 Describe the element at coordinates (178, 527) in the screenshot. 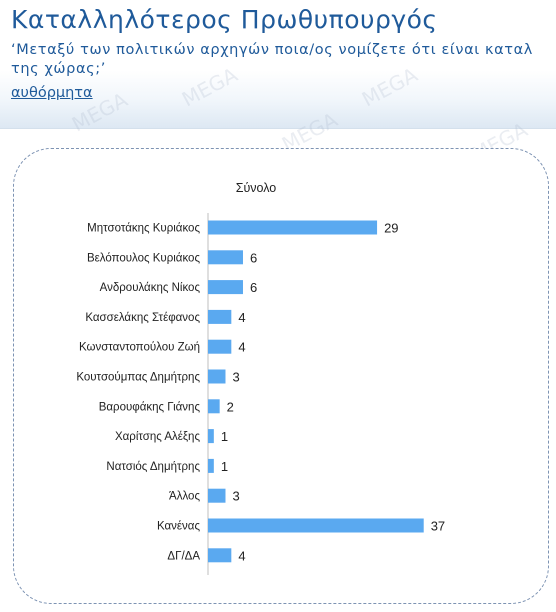

I see `category-label: Κανένας` at that location.